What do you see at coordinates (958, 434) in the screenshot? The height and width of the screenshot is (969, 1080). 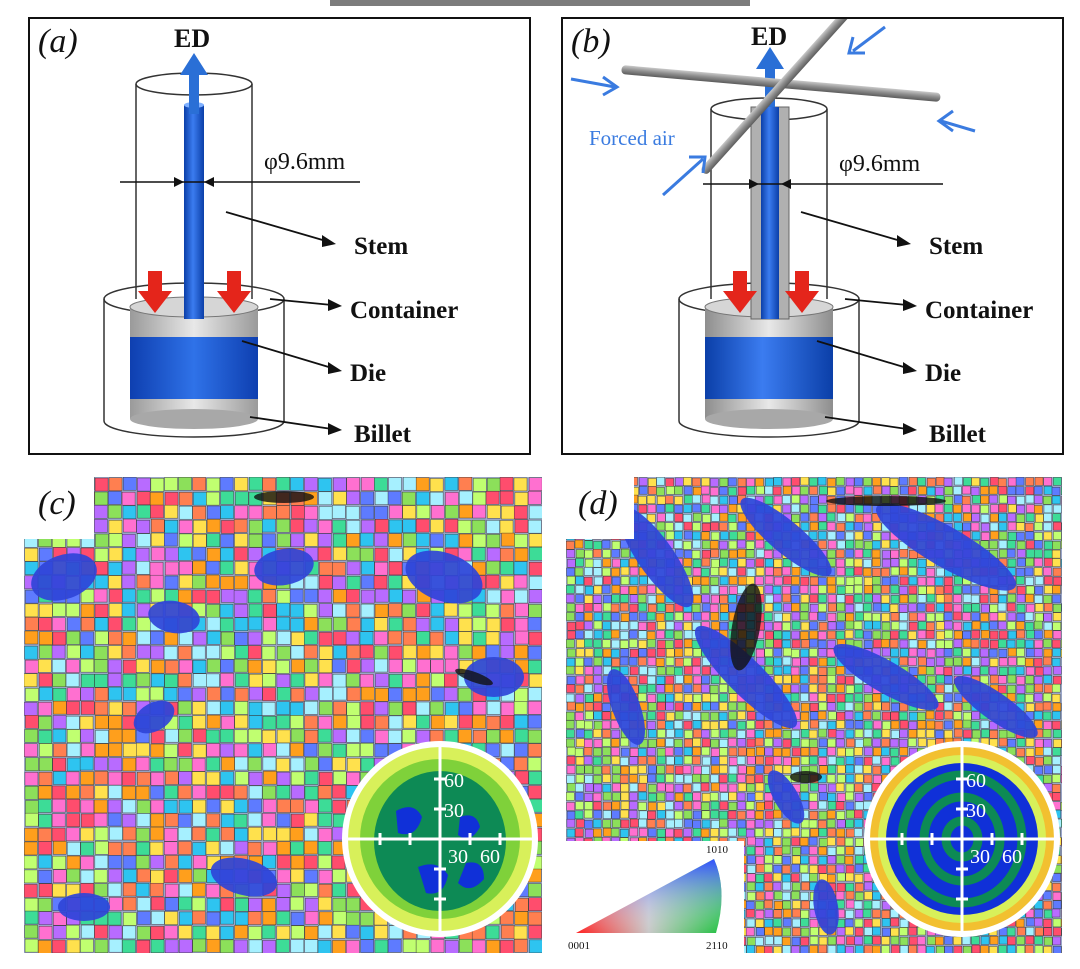 I see `billet-label-b: Billet` at bounding box center [958, 434].